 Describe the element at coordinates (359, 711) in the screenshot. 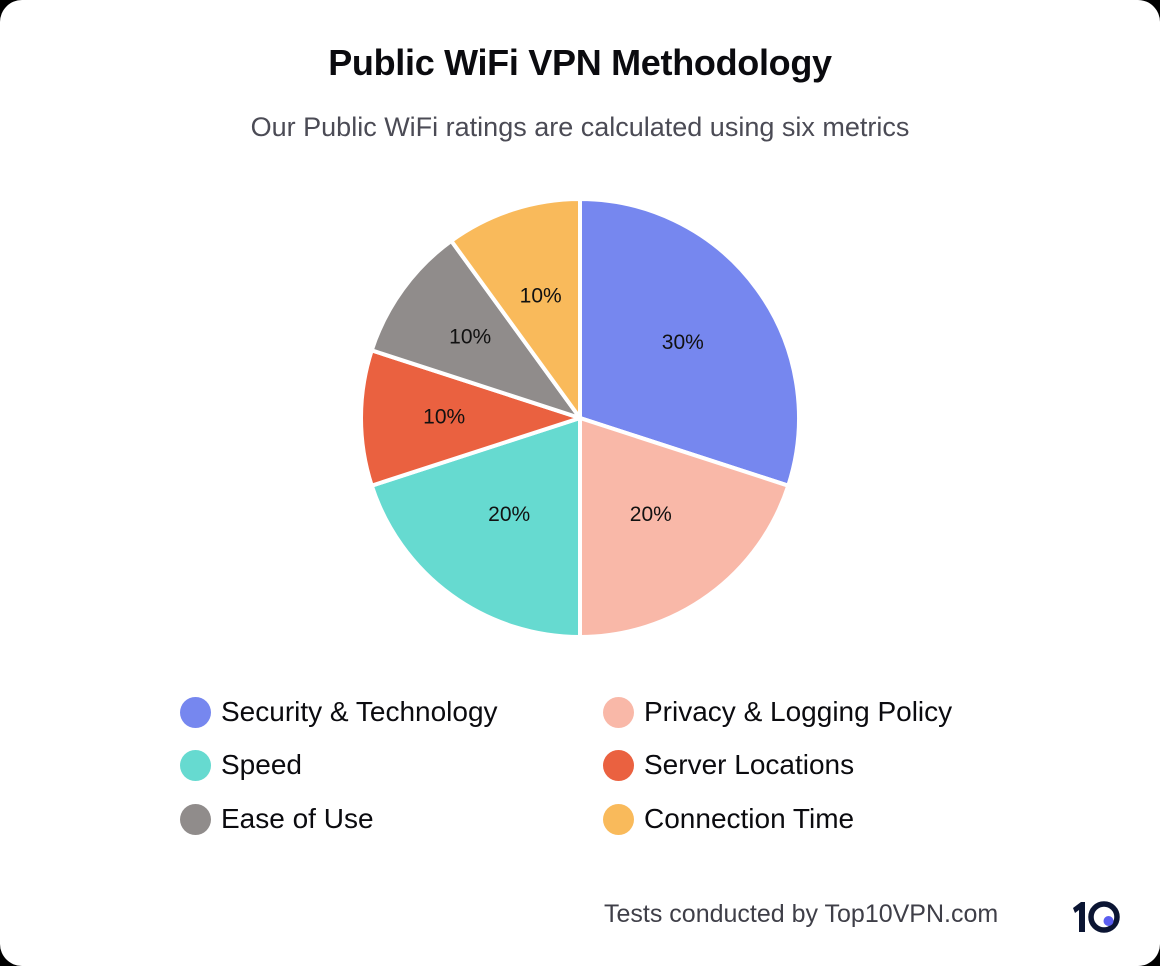

I see `legend-label: Security & Technology` at that location.